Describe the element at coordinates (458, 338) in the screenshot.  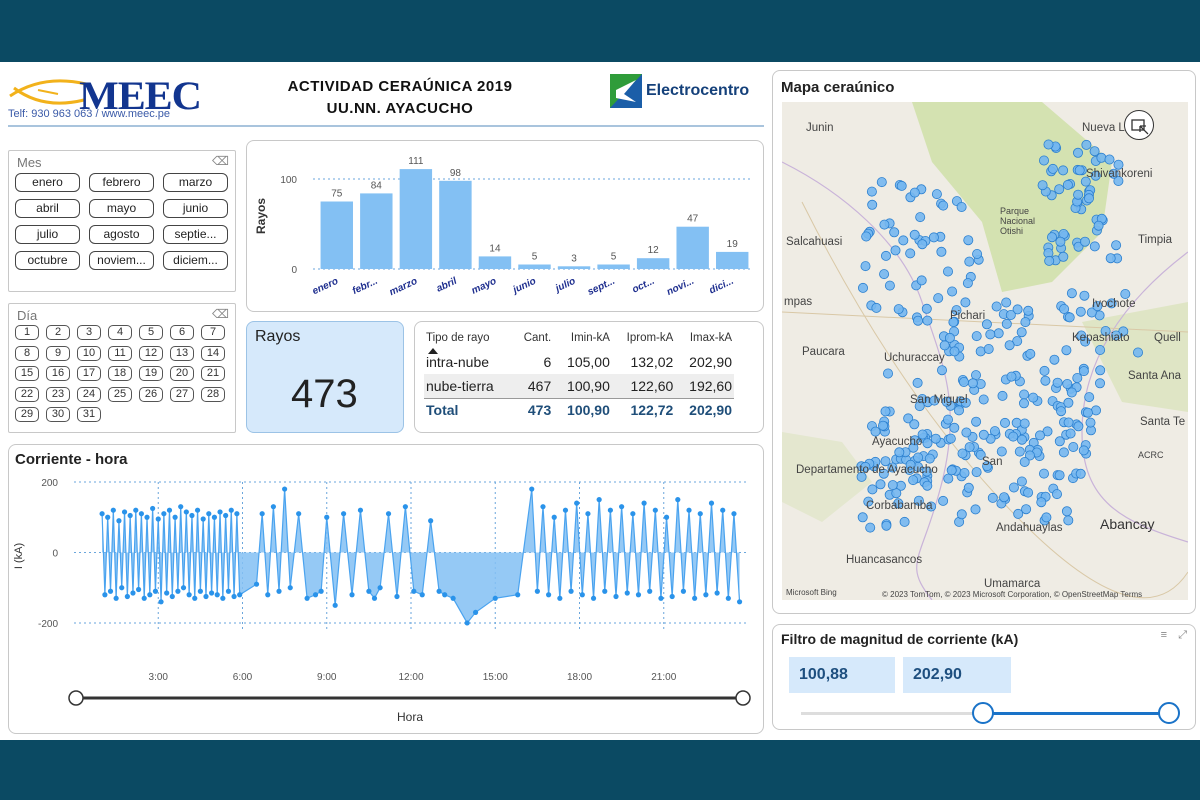
I see `table-header: Tipo de rayo` at that location.